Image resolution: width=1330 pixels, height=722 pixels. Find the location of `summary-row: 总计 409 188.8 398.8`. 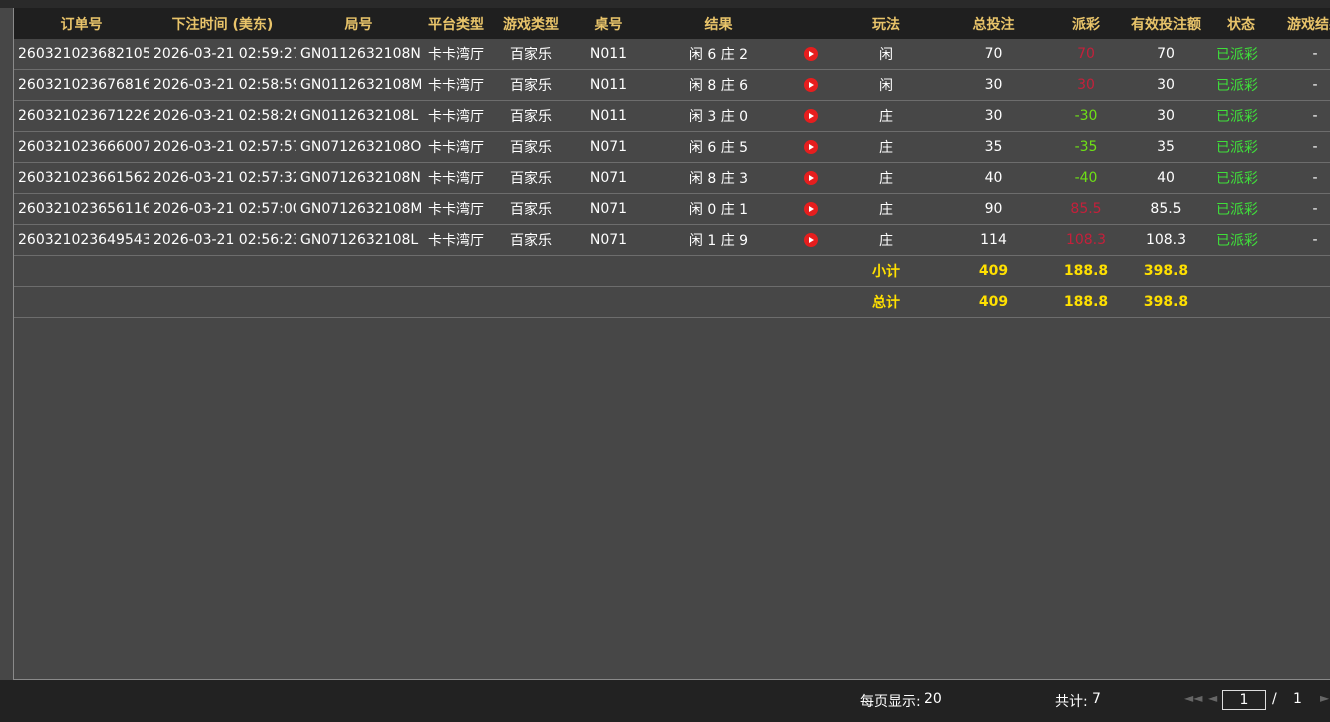

summary-row: 总计 409 188.8 398.8 is located at coordinates (672, 302).